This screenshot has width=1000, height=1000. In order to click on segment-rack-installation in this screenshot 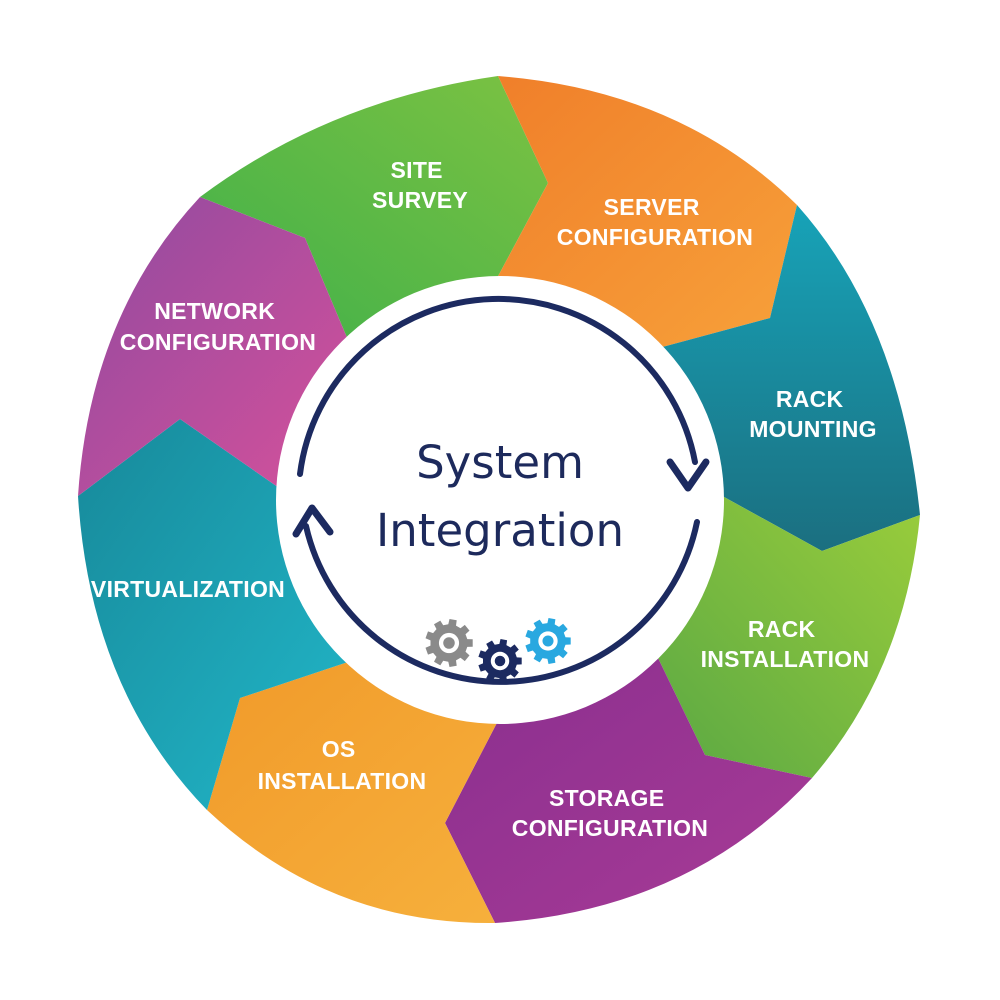, I will do `click(789, 635)`.